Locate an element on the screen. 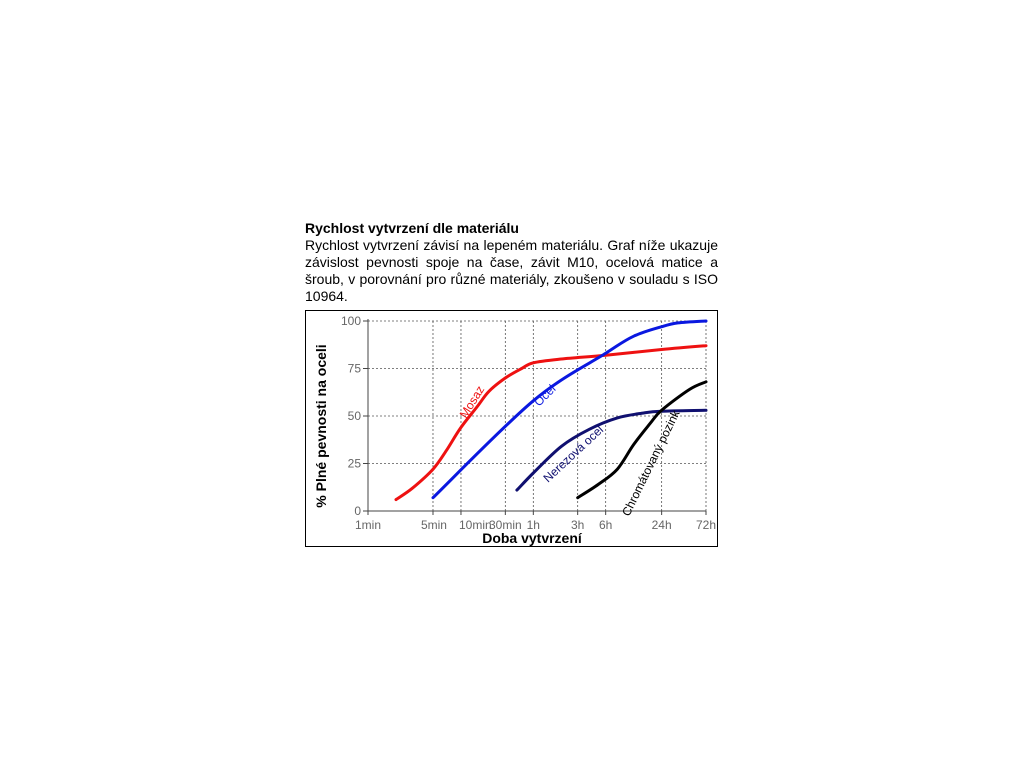 This screenshot has height=768, width=1024. x-tick-label: 24h is located at coordinates (662, 525).